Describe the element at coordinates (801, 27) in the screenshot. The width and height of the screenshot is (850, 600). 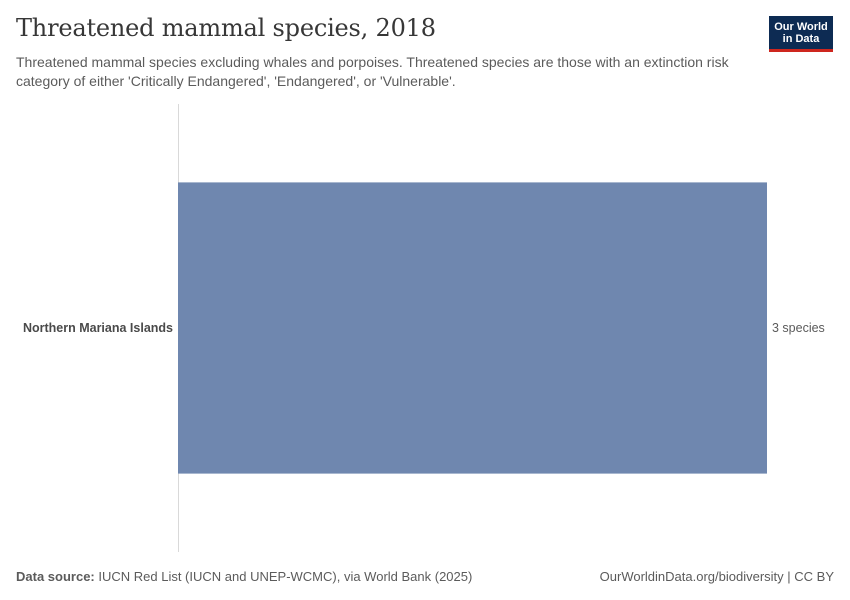
I see `logo-line-1: Our World` at that location.